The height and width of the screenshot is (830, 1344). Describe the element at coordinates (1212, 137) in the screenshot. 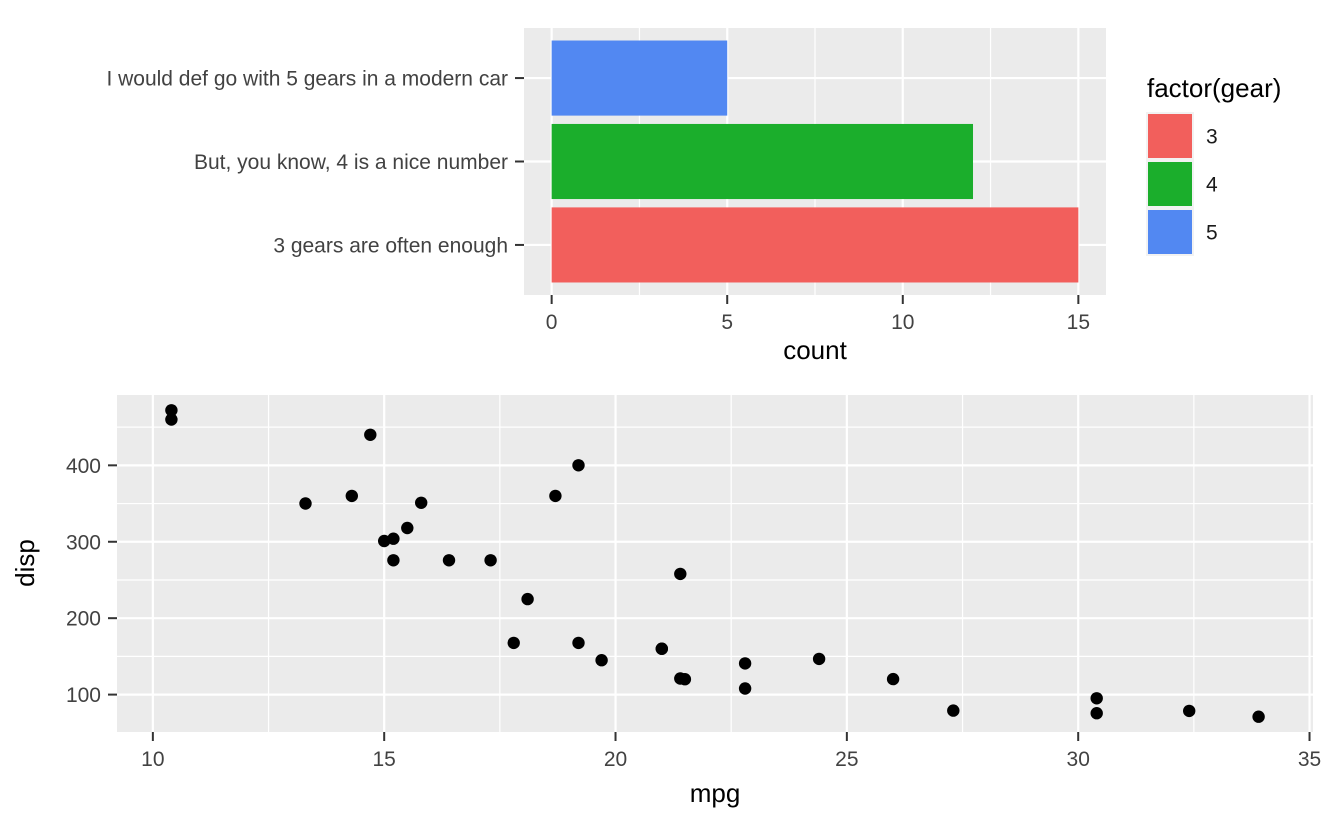

I see `legend-label: 3` at that location.